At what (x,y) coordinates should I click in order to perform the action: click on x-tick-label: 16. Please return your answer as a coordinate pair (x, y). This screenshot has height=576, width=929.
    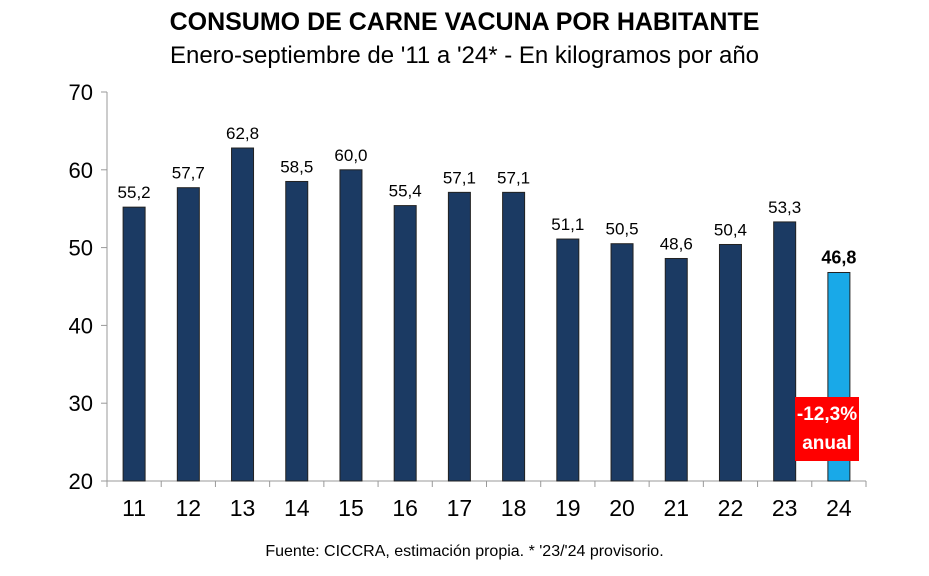
    Looking at the image, I should click on (405, 508).